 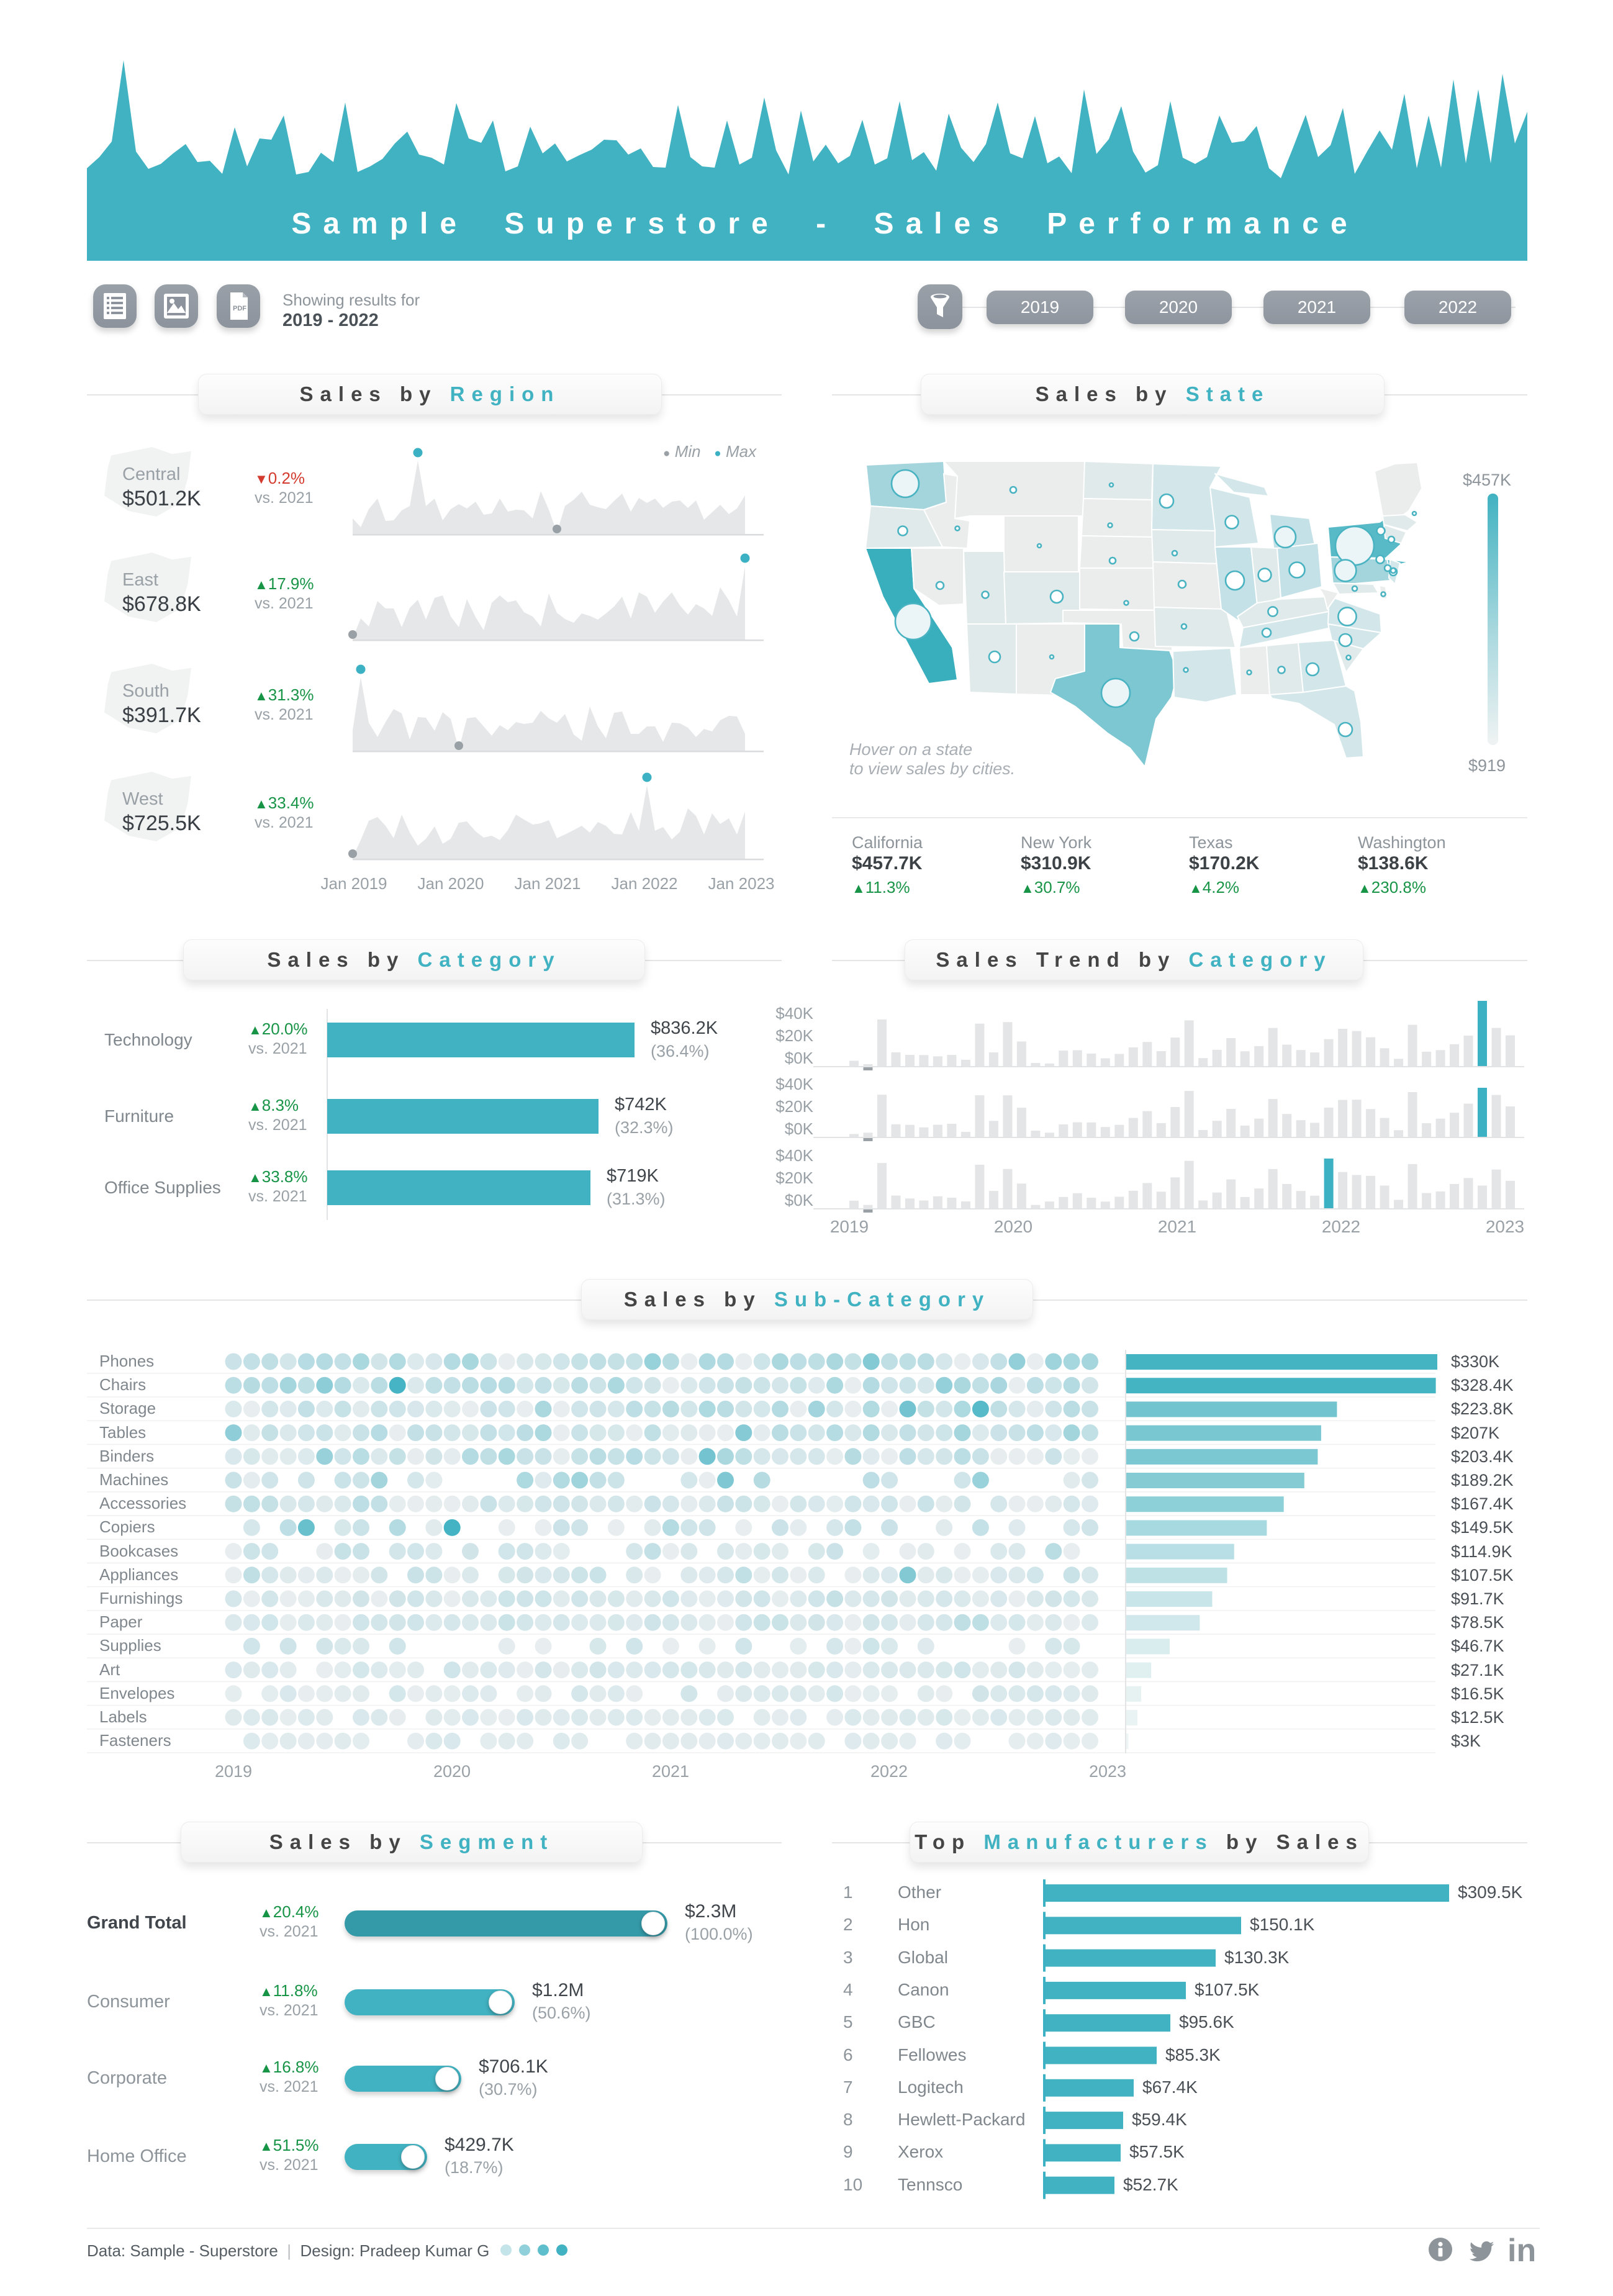 I want to click on svg-text: PDF, so click(x=240, y=308).